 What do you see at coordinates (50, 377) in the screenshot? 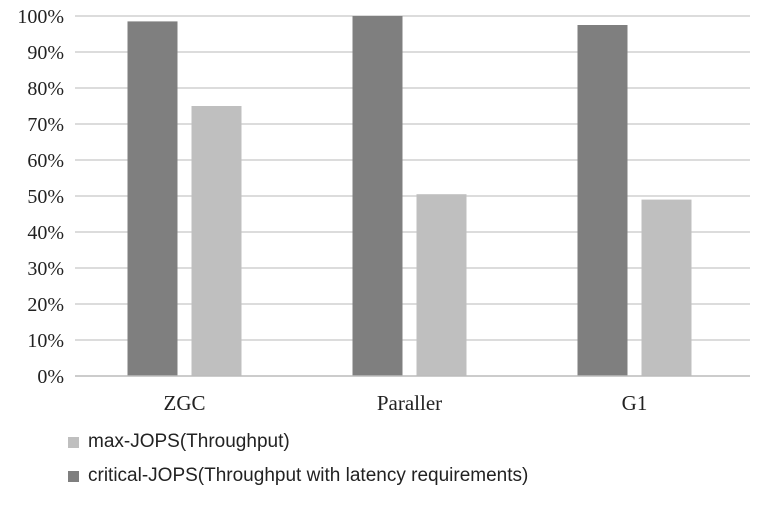
I see `y-tick-label: 0%` at bounding box center [50, 377].